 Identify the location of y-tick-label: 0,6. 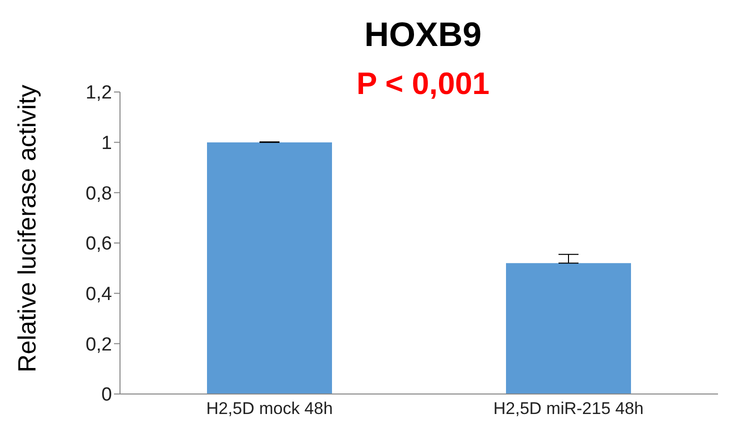
(99, 244).